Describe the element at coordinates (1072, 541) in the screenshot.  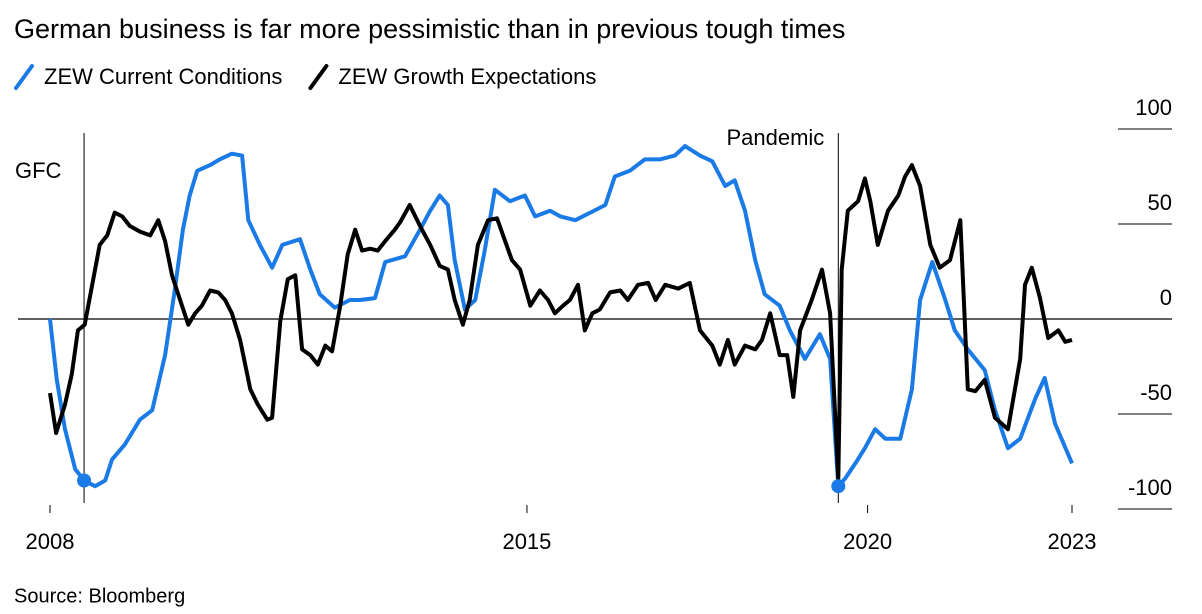
I see `x-tick-label: 2023` at that location.